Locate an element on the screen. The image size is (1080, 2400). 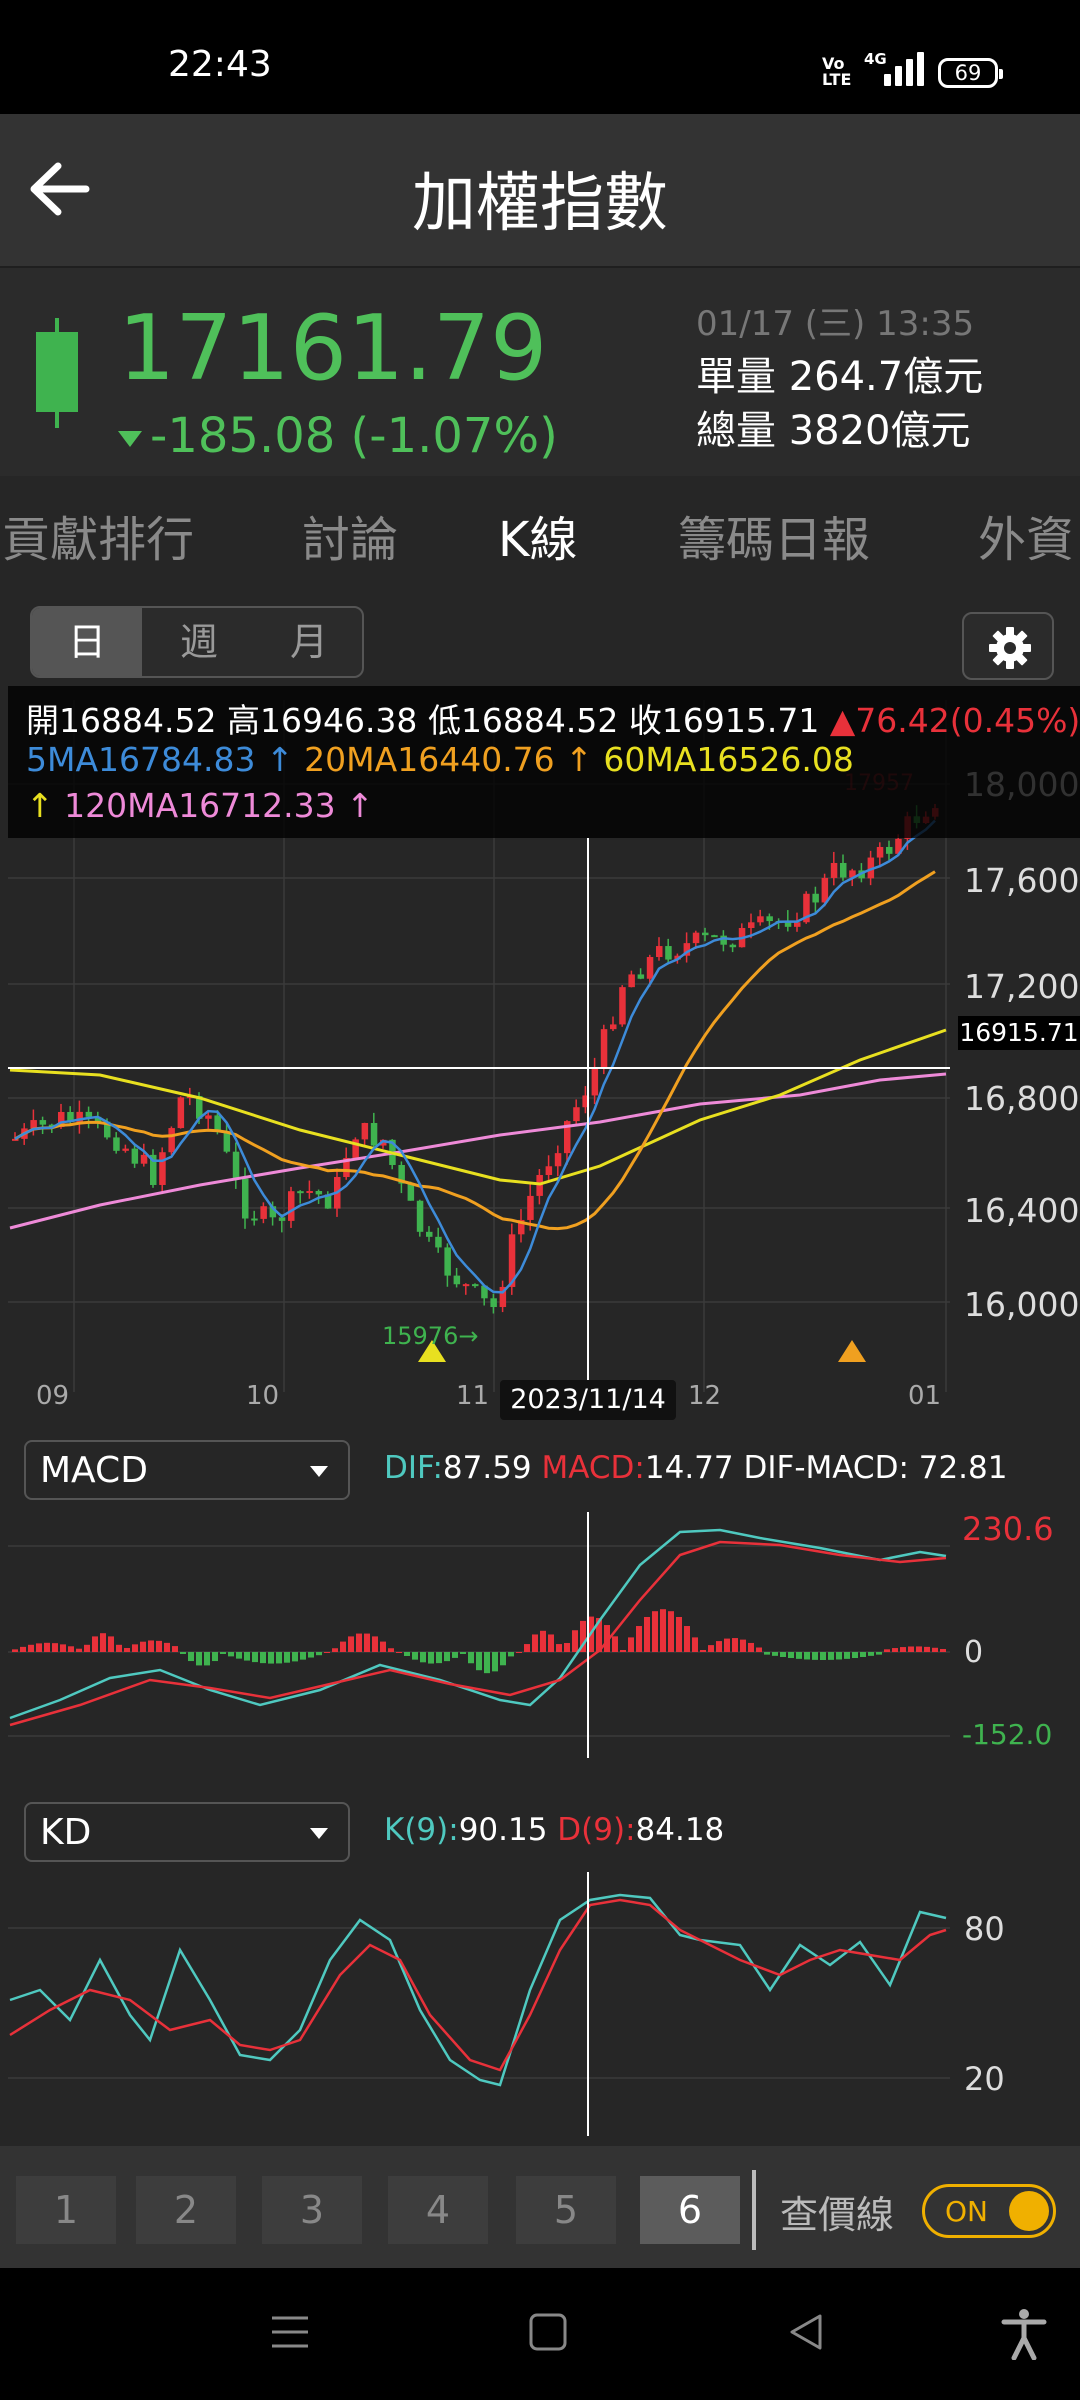
period-day: 日 is located at coordinates (87, 642).